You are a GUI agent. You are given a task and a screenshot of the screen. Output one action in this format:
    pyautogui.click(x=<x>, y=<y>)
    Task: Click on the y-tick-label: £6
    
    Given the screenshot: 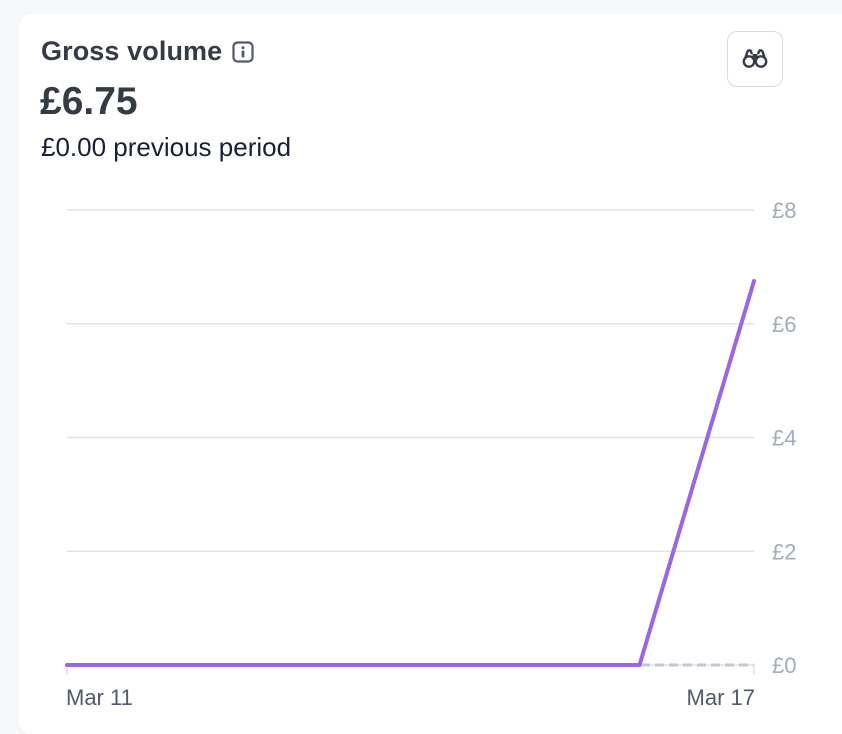 What is the action you would take?
    pyautogui.click(x=784, y=324)
    